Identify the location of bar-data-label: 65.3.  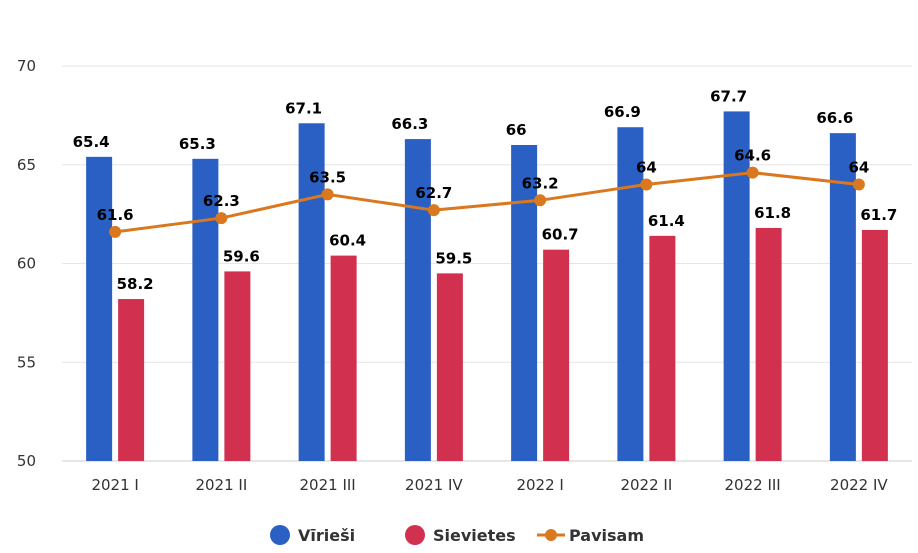
(197, 144).